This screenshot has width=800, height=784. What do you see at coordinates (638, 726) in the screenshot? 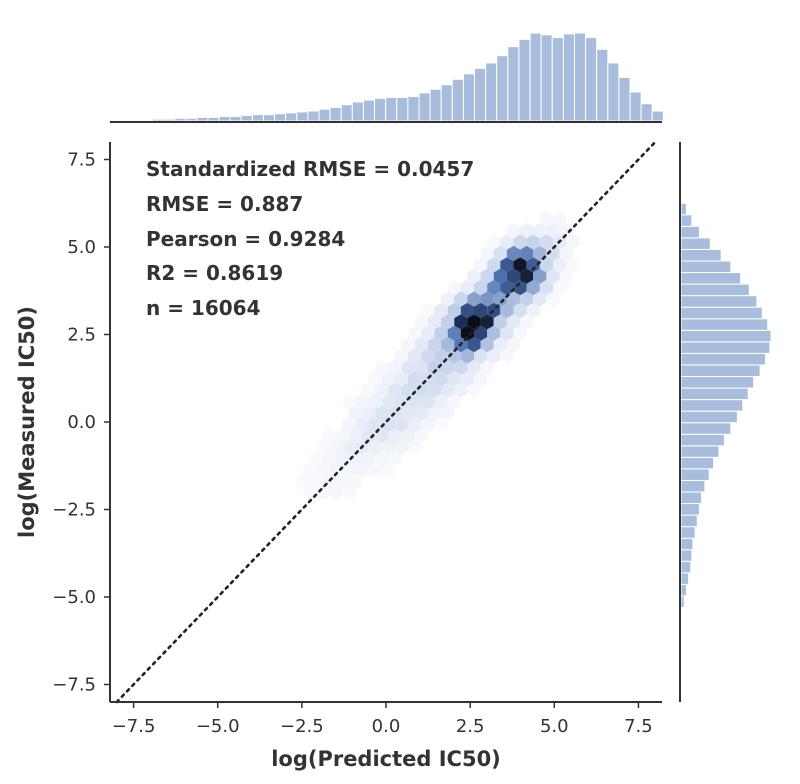
I see `x-tick-label: 7.5` at bounding box center [638, 726].